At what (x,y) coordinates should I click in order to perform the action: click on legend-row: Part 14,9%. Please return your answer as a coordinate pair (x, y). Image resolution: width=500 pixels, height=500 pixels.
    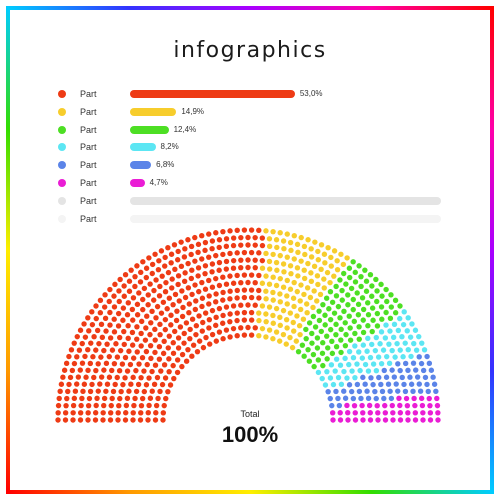
    Looking at the image, I should click on (258, 112).